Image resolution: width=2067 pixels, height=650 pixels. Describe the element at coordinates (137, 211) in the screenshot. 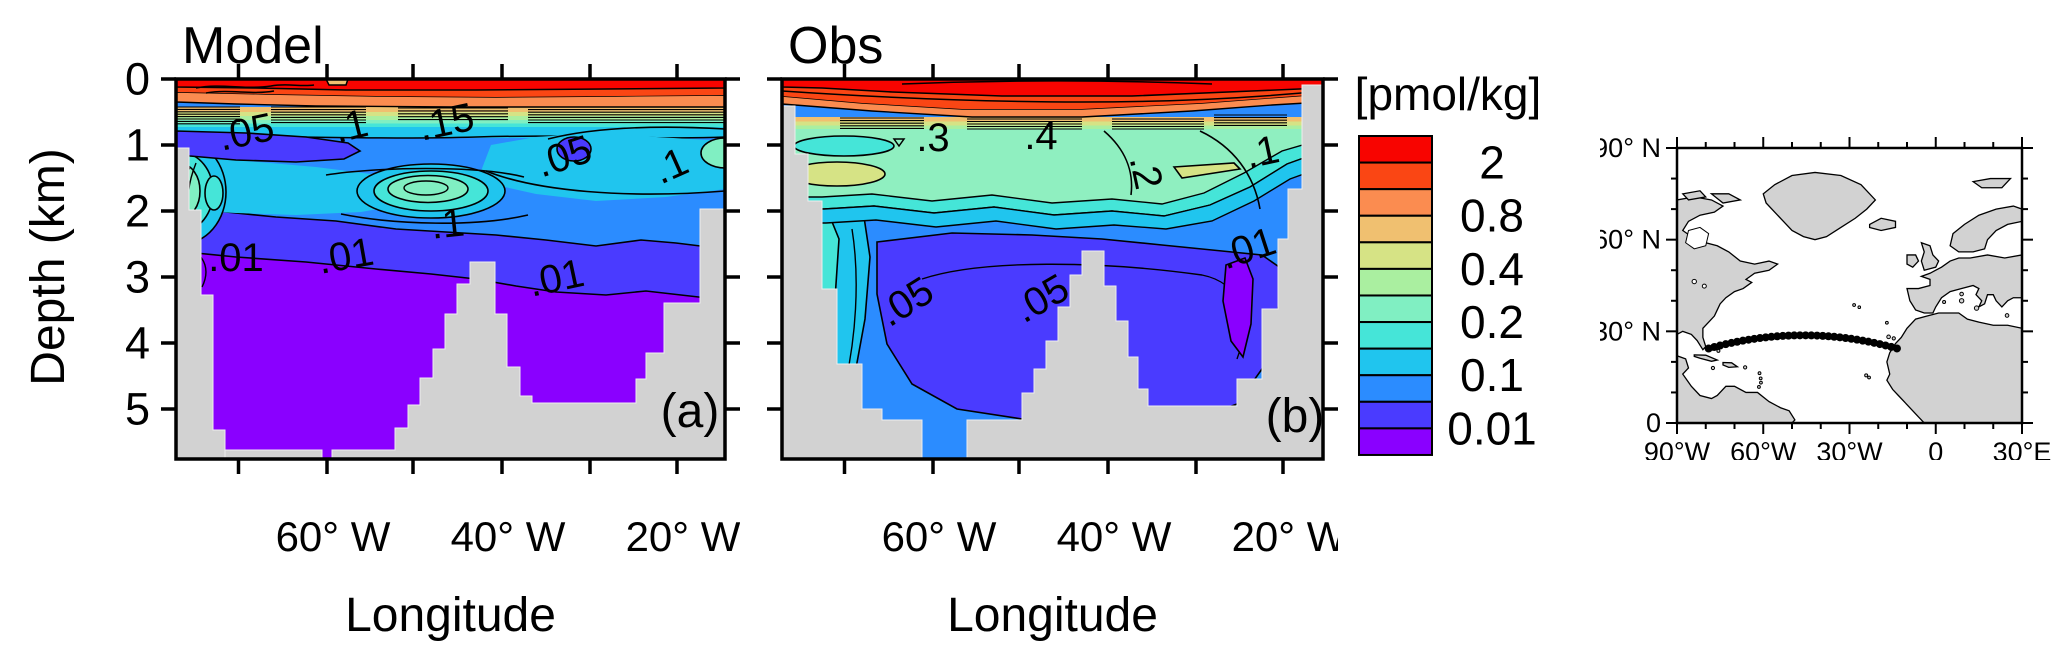

I see `svg-text: 2` at that location.